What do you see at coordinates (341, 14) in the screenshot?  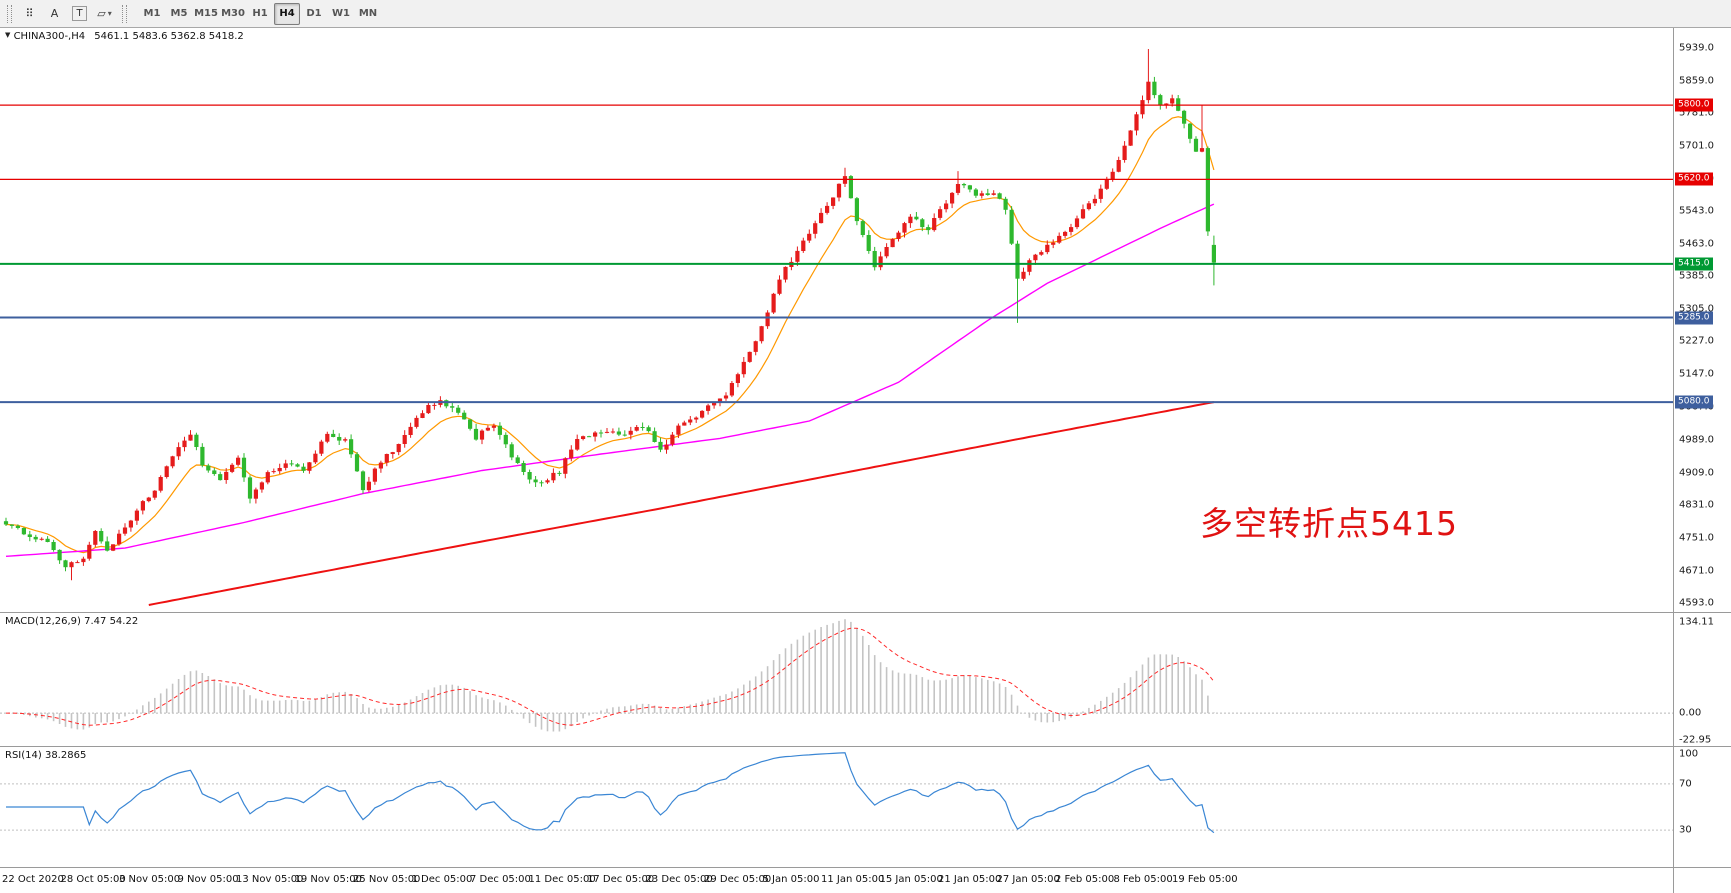 I see `timeframe-button-w1: W1` at bounding box center [341, 14].